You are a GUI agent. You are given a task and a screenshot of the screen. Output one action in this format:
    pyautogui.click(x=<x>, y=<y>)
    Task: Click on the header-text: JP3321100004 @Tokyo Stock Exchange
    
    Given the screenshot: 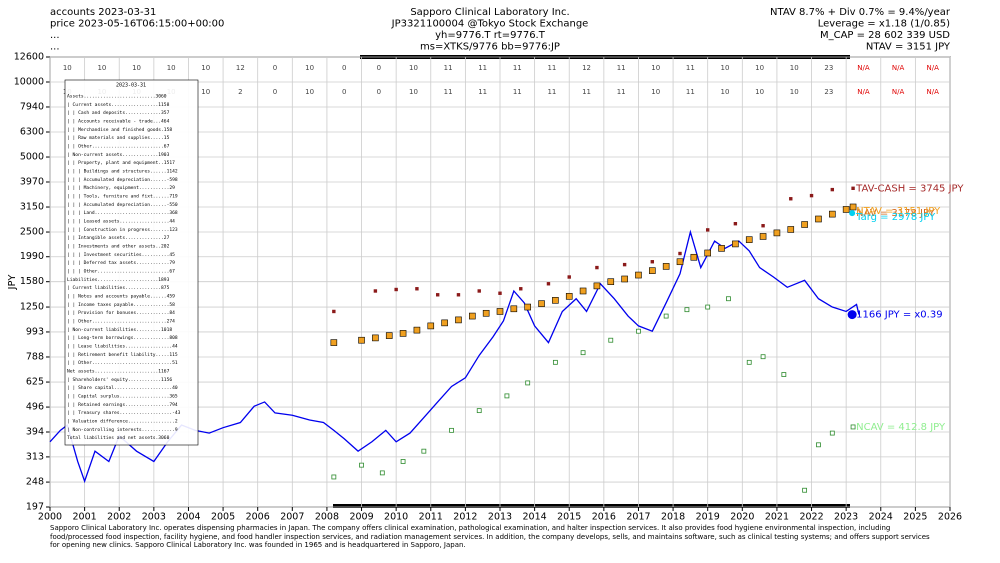 What is the action you would take?
    pyautogui.click(x=490, y=24)
    